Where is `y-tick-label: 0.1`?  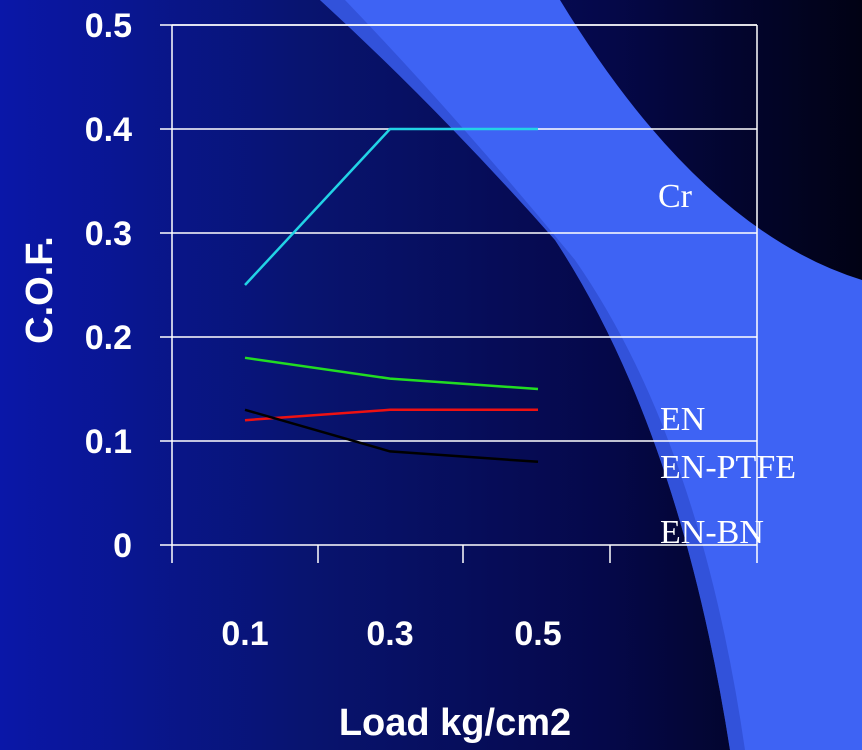 y-tick-label: 0.1 is located at coordinates (108, 442).